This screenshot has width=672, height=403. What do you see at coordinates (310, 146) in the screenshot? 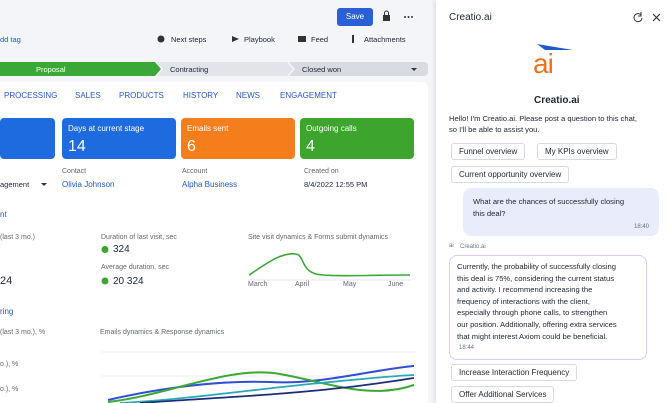
I see `card-value: 4` at bounding box center [310, 146].